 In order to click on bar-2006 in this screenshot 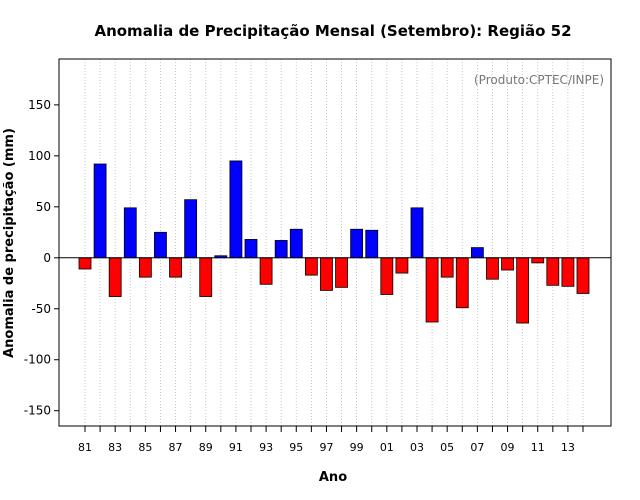, I will do `click(462, 283)`.